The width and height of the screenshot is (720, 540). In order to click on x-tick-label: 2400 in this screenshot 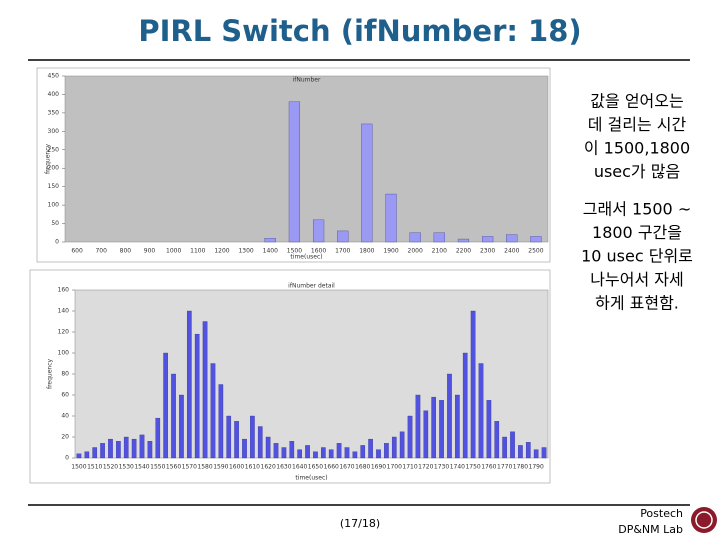, I will do `click(511, 251)`.